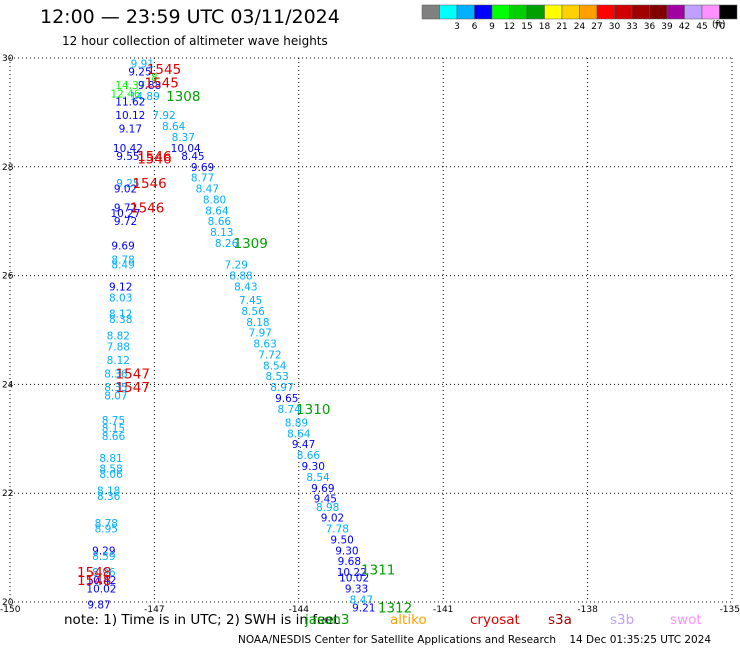 This screenshot has width=740, height=650. Describe the element at coordinates (346, 551) in the screenshot. I see `wave-height-point: 9.30` at that location.